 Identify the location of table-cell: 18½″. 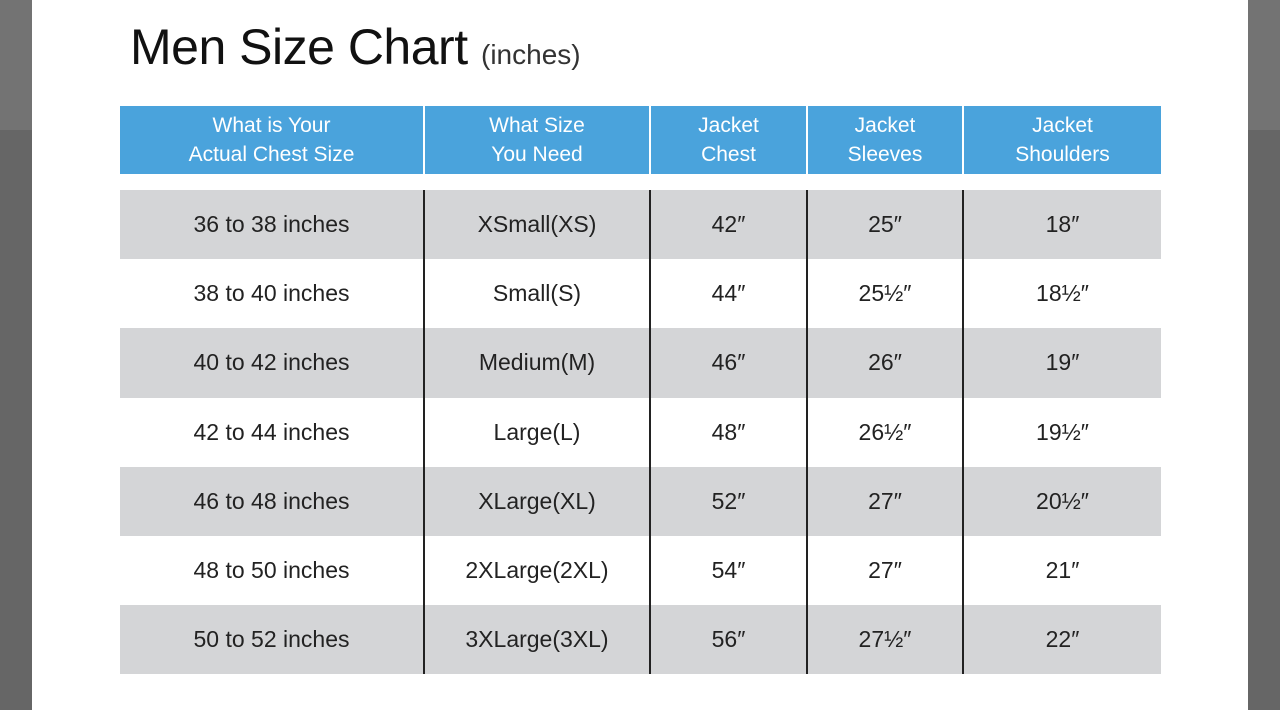
(1062, 293).